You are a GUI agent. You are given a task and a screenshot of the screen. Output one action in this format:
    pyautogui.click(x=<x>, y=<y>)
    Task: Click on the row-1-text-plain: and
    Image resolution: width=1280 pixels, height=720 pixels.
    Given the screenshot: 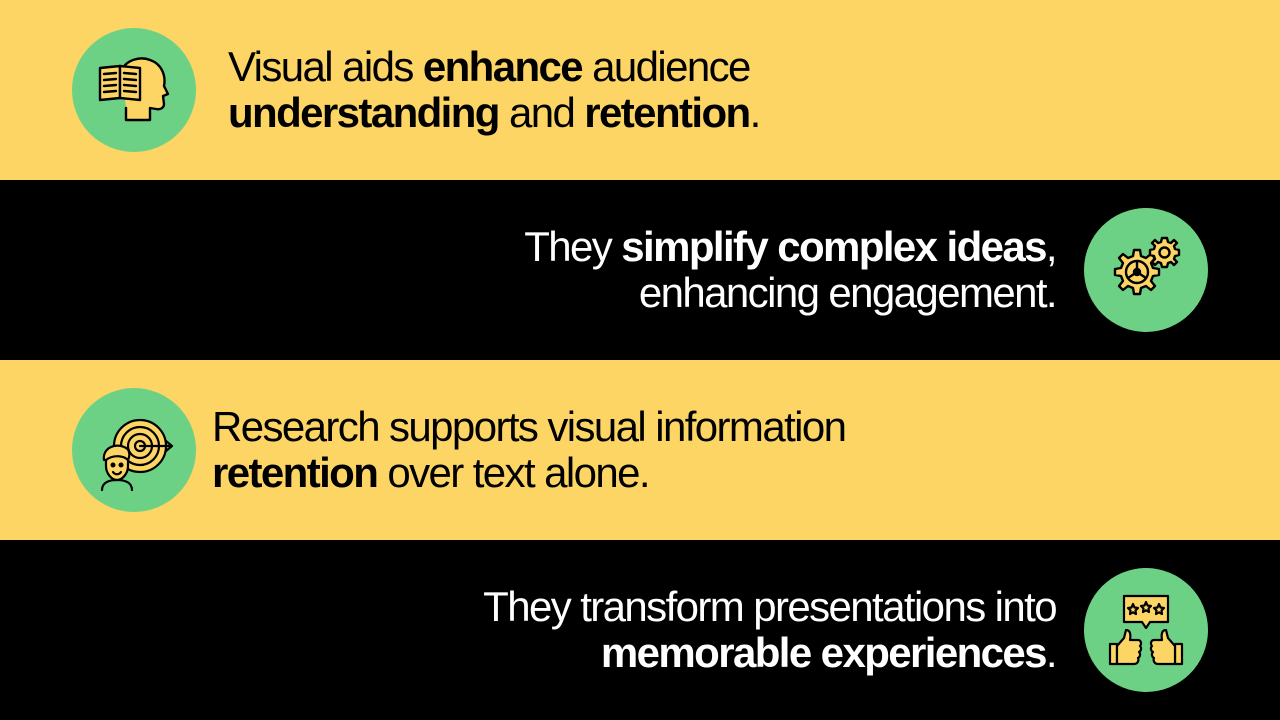 What is the action you would take?
    pyautogui.click(x=541, y=112)
    